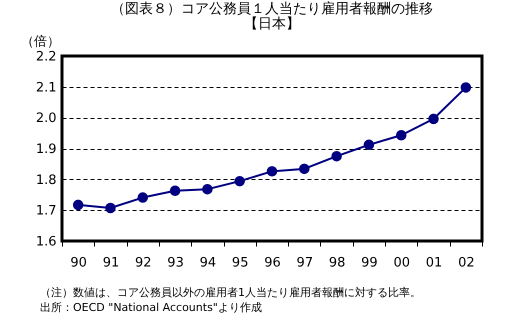 The image size is (530, 325). What do you see at coordinates (111, 263) in the screenshot?
I see `x-tick-label: 91` at bounding box center [111, 263].